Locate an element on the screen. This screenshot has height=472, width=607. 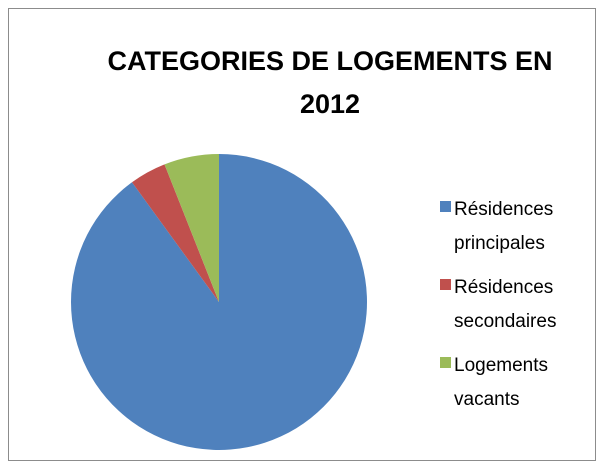
legend-item: Résidences secondaires is located at coordinates (520, 310).